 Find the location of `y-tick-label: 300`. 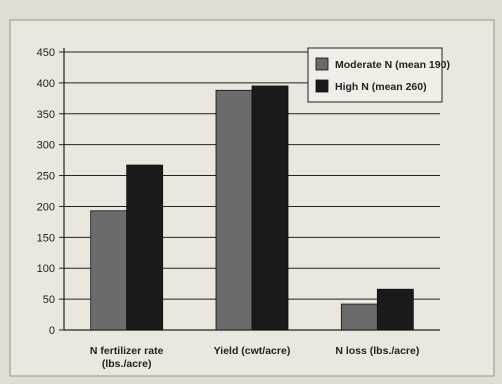

y-tick-label: 300 is located at coordinates (46, 146).